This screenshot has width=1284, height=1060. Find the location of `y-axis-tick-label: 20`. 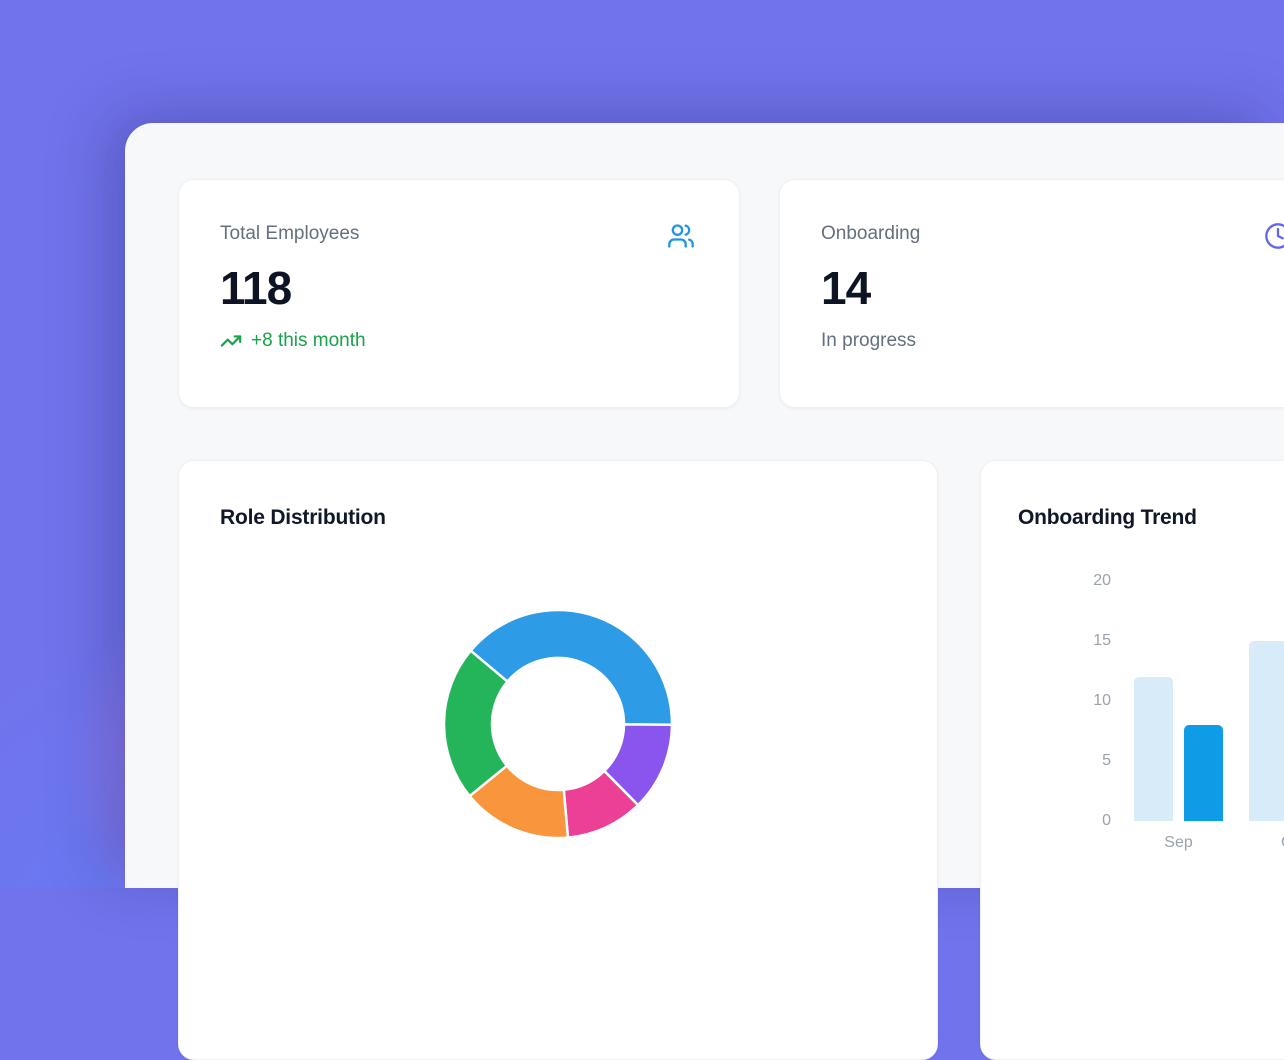

y-axis-tick-label: 20 is located at coordinates (1046, 581).